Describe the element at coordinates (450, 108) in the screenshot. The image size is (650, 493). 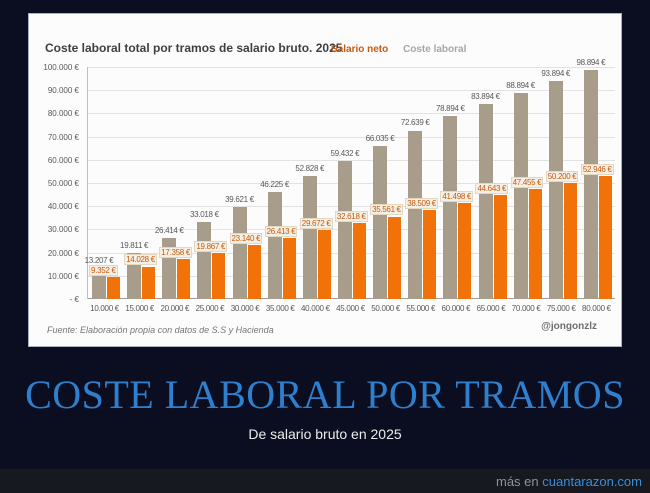
I see `bar-value-label-coste: 78.894 €` at that location.